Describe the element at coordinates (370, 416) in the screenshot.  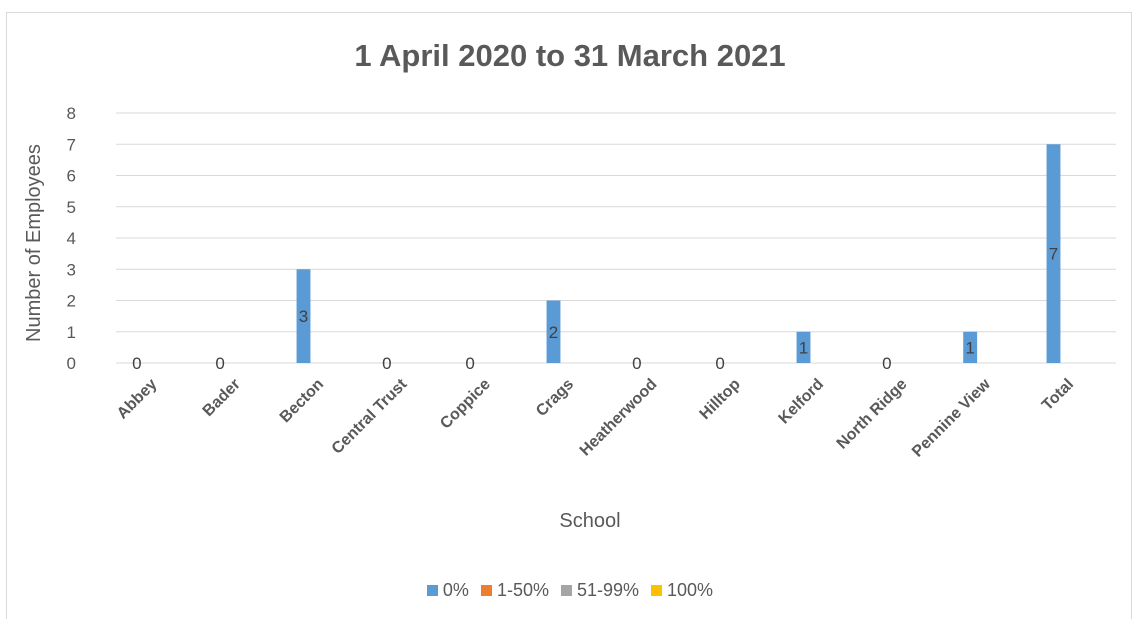
I see `x-tick-label: Central Trust` at that location.